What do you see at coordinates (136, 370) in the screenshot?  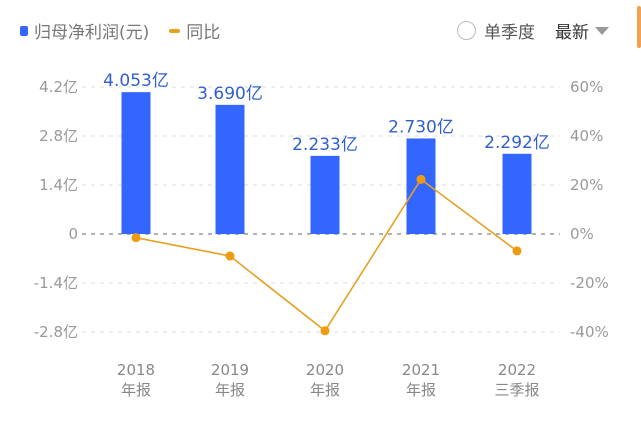 I see `x-tick-year: 2018` at bounding box center [136, 370].